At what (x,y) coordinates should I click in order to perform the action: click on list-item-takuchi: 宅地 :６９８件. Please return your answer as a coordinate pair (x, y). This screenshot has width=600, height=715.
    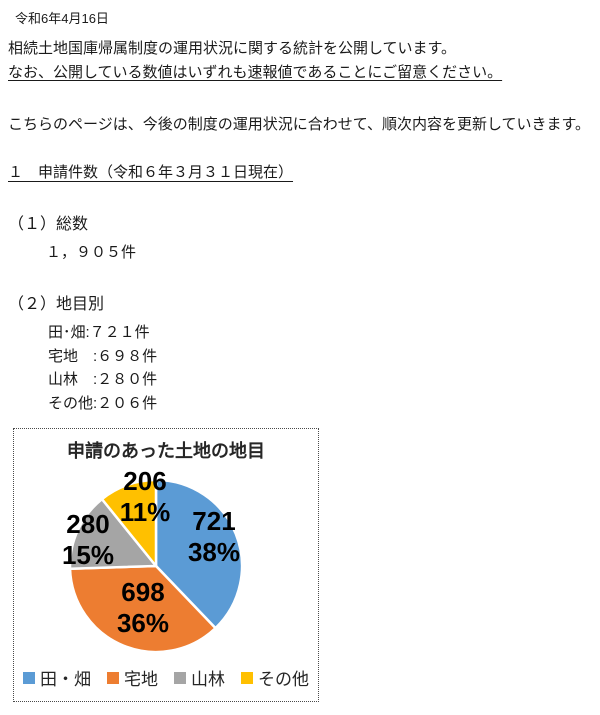
    Looking at the image, I should click on (103, 356).